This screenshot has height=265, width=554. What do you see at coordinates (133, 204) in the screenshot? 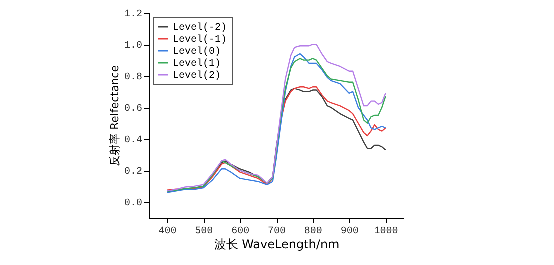
I see `y-tick-label: 0.0` at bounding box center [133, 204].